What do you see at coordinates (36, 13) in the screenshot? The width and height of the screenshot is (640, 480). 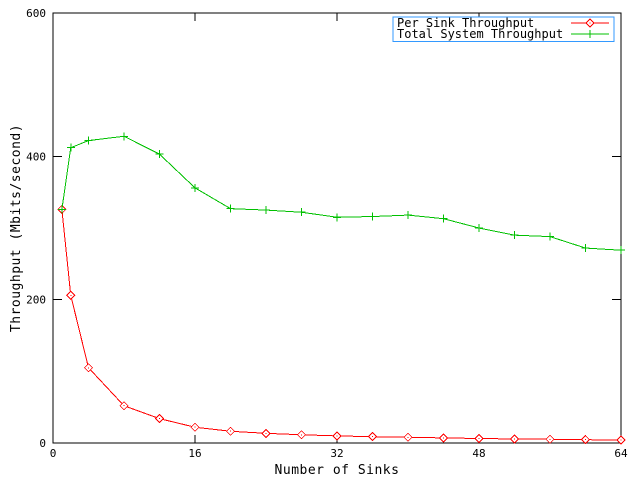 I see `y-tick-label: 600` at bounding box center [36, 13].